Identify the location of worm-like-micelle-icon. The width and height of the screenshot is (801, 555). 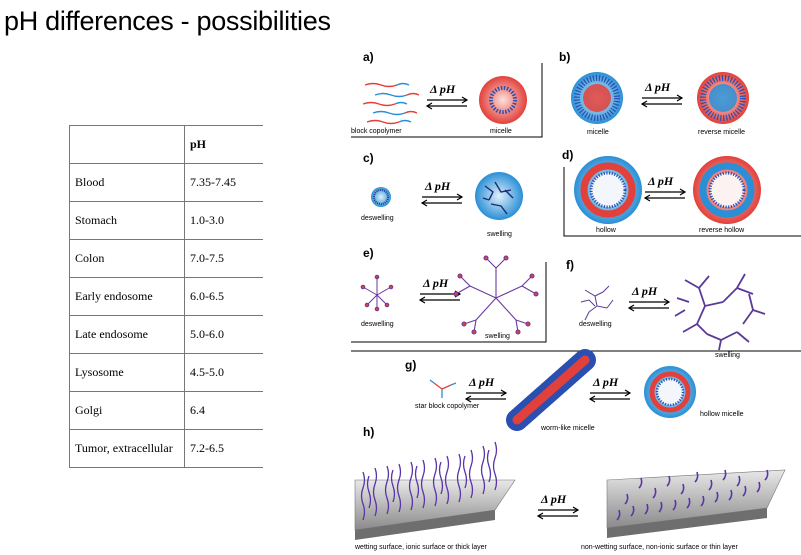
(551, 390).